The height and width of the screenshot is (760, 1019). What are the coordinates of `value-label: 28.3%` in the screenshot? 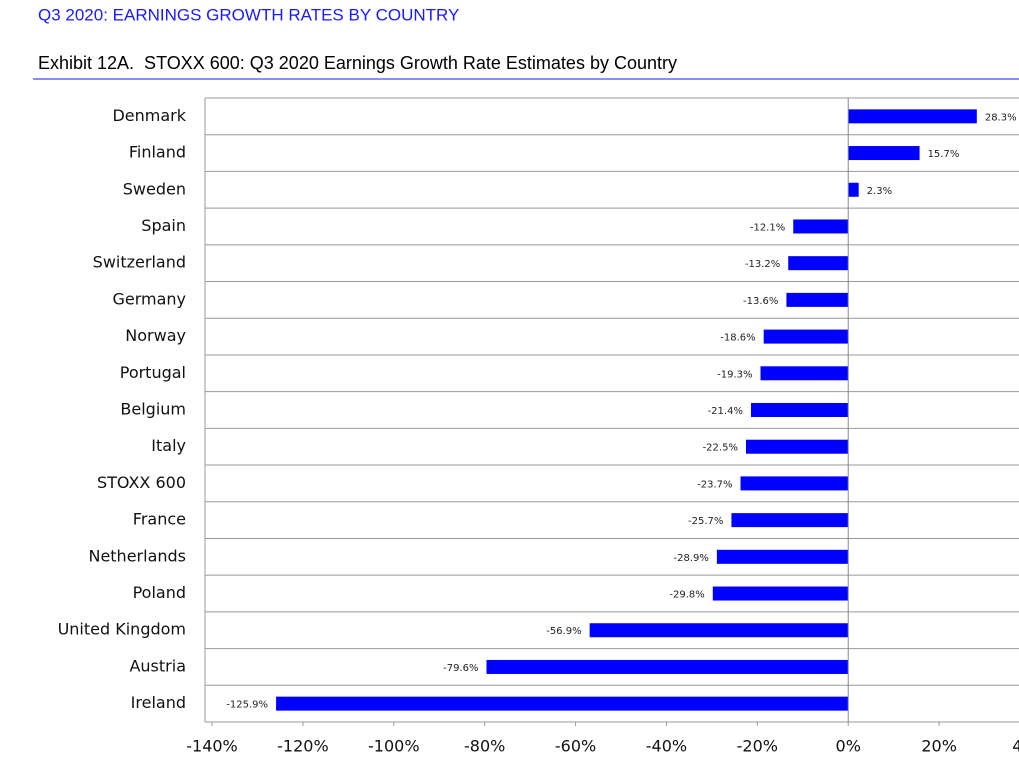 It's located at (1001, 117).